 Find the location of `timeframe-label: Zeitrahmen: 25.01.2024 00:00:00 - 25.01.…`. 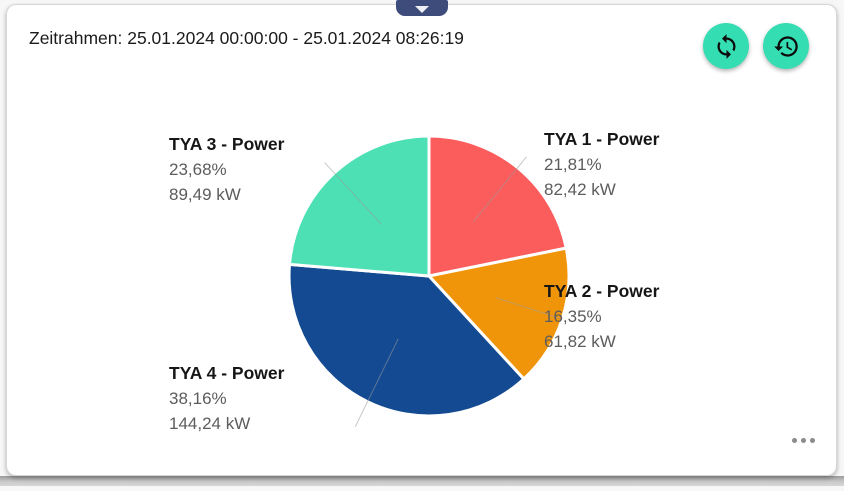

timeframe-label: Zeitrahmen: 25.01.2024 00:00:00 - 25.01.… is located at coordinates (246, 38).